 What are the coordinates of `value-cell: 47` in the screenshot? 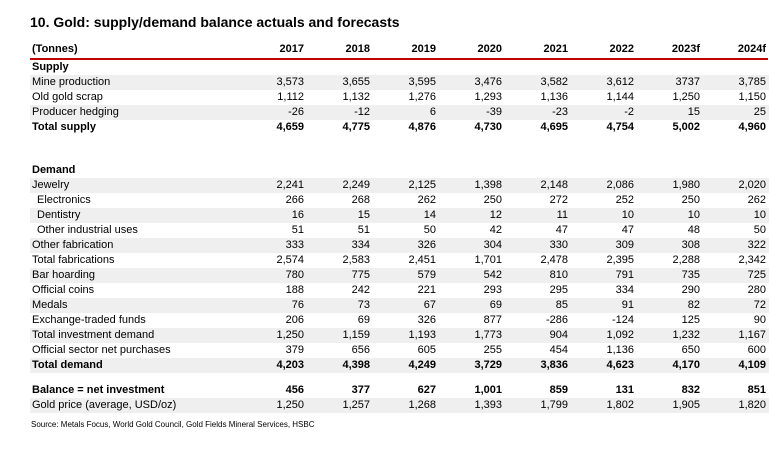 It's located at (627, 230).